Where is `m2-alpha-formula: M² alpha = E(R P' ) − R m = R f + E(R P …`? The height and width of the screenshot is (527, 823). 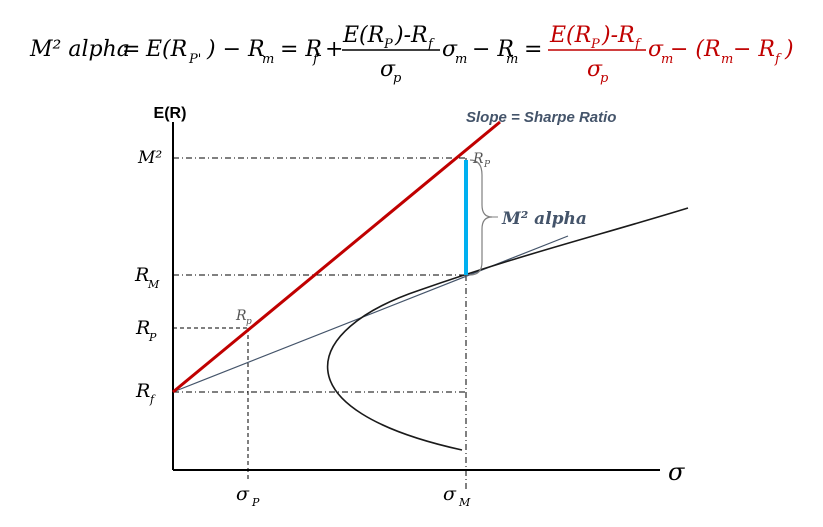 m2-alpha-formula: M² alpha = E(R P' ) − R m = R f + E(R P … is located at coordinates (411, 54).